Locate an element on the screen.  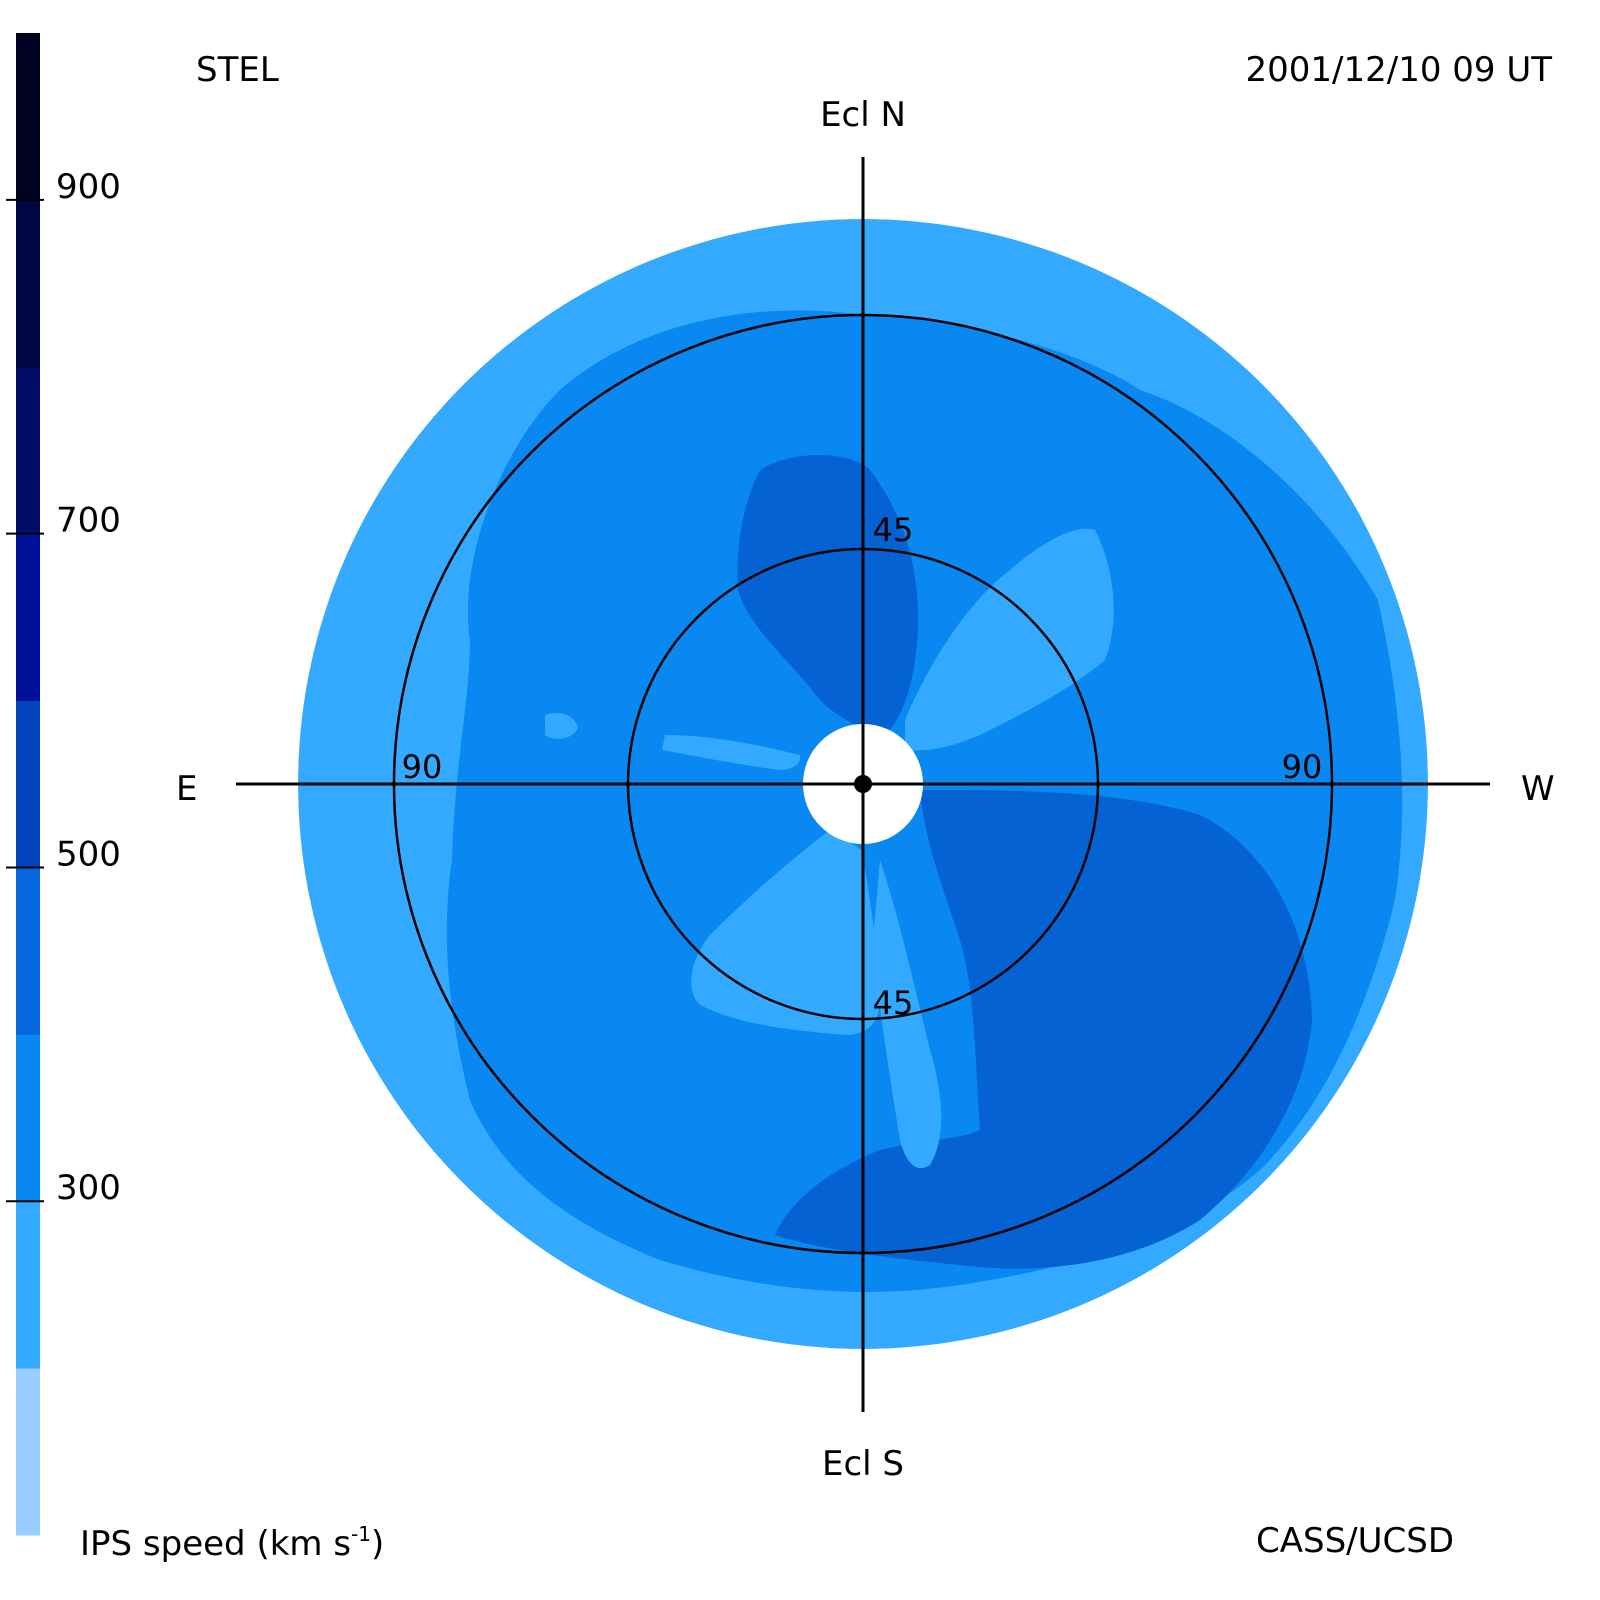
colorbar-title: IPS speed (km s-1) is located at coordinates (232, 1542).